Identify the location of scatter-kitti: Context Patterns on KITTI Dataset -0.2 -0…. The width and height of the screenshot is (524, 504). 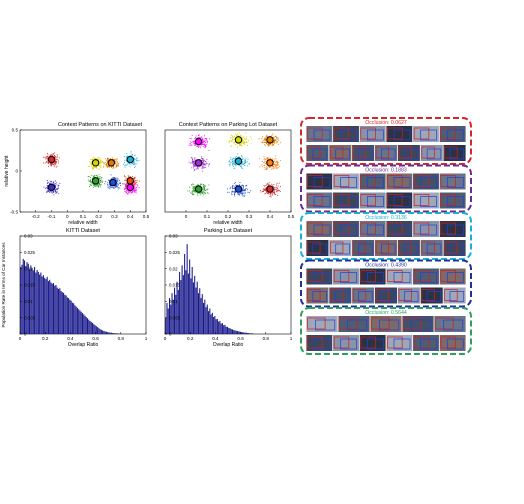
(77, 174).